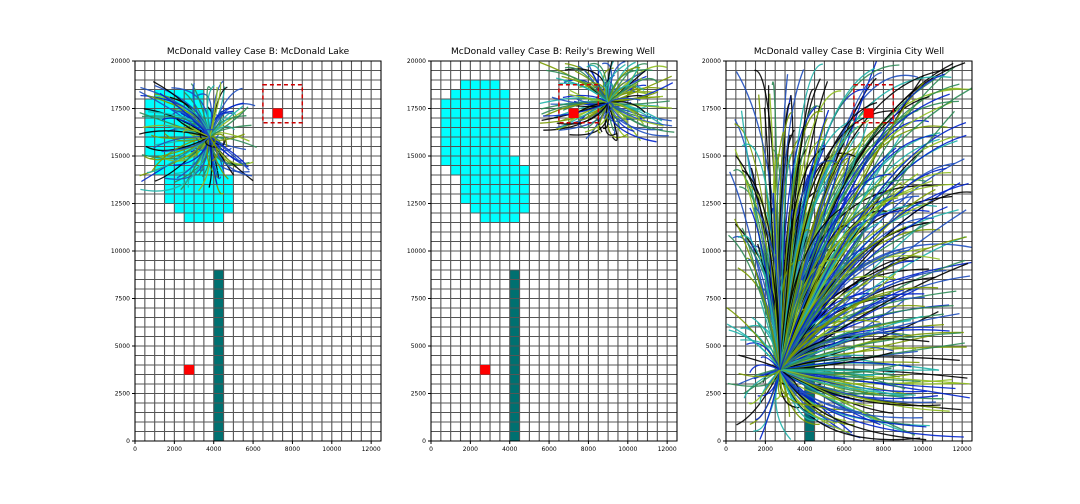  Describe the element at coordinates (804, 449) in the screenshot. I see `x-tick-label: 4000` at that location.